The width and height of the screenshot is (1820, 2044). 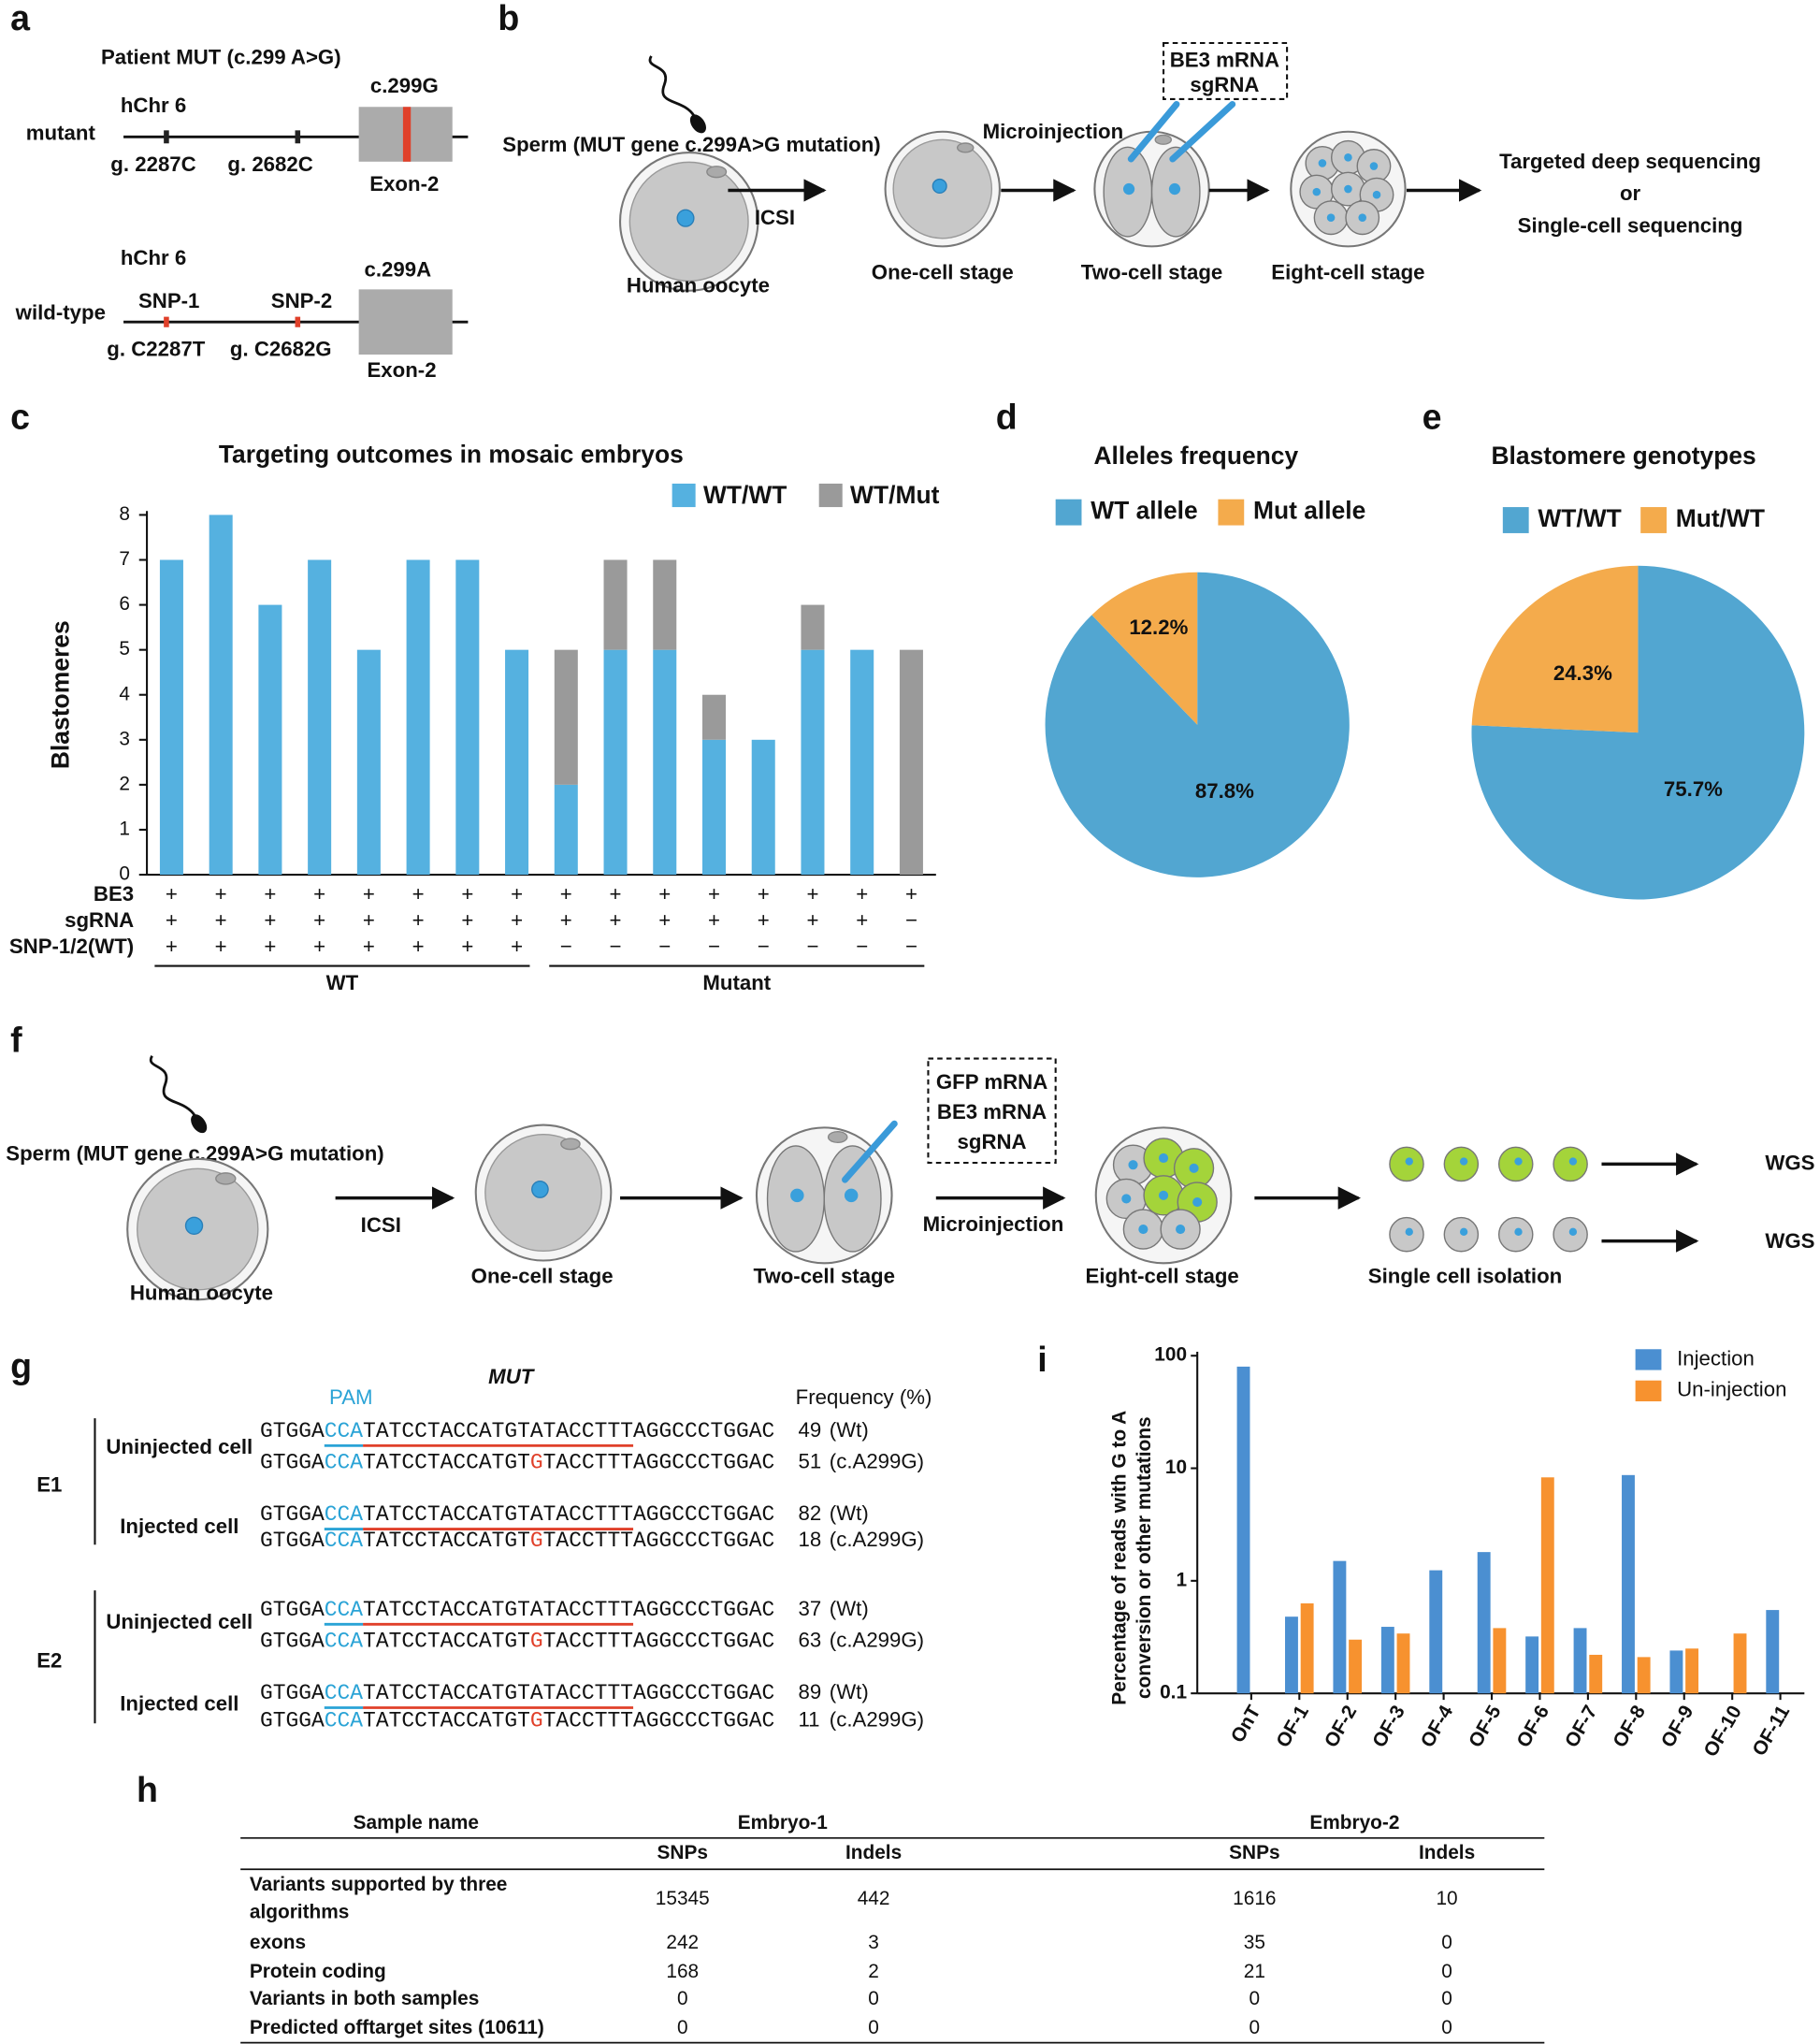 I want to click on table-cell: 2, so click(x=873, y=1971).